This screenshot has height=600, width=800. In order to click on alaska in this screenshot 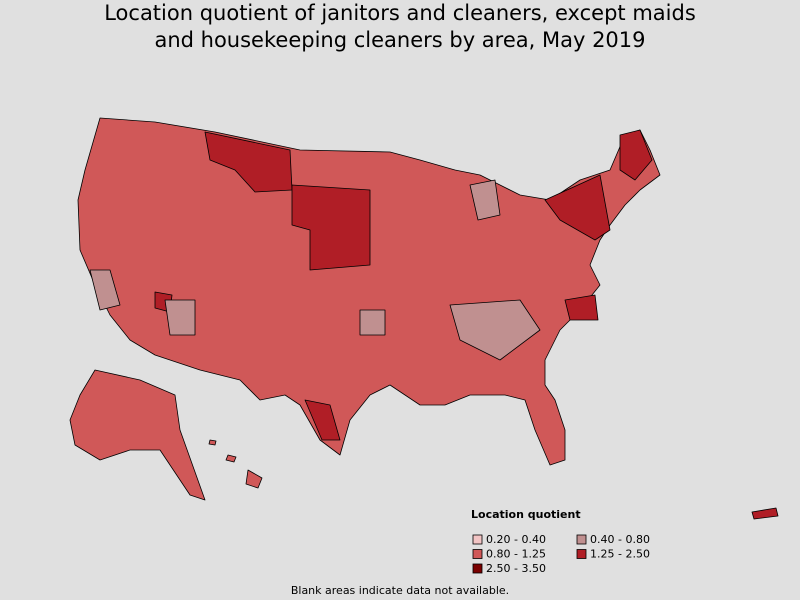, I will do `click(137, 435)`.